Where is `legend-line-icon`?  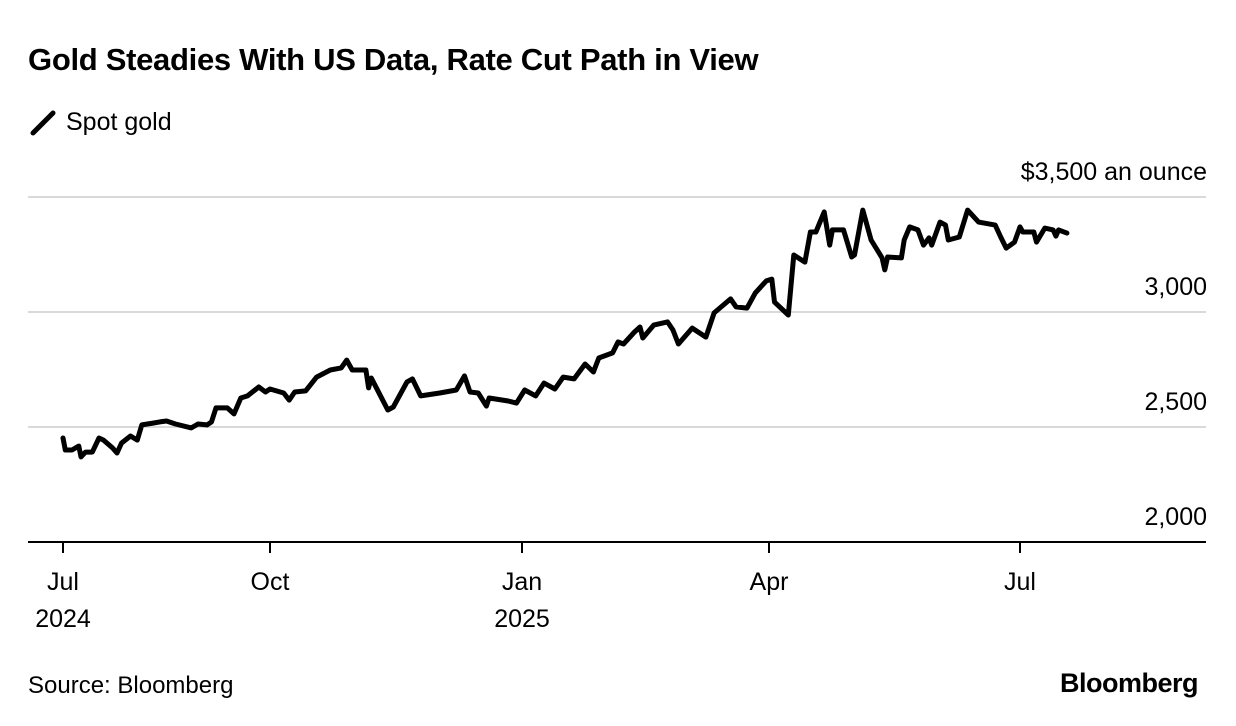
legend-line-icon is located at coordinates (43, 122).